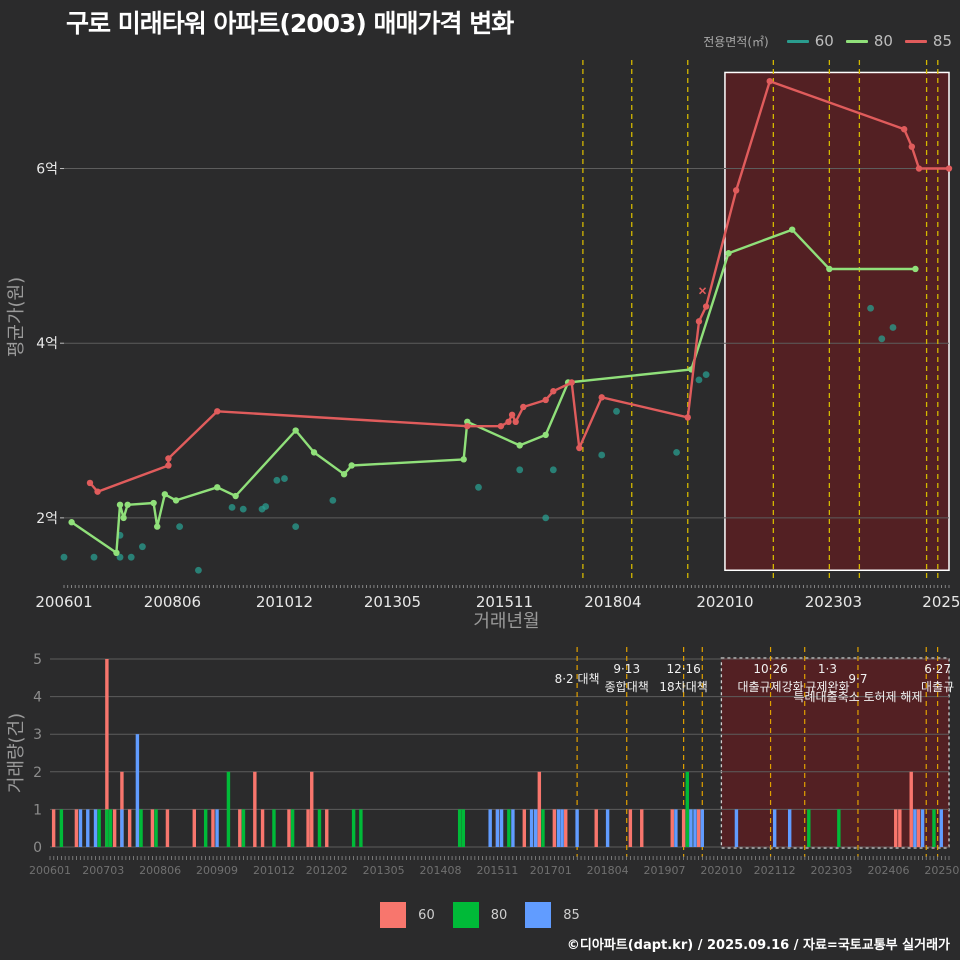 The height and width of the screenshot is (960, 960). Describe the element at coordinates (837, 321) in the screenshot. I see `highlight-region` at that location.